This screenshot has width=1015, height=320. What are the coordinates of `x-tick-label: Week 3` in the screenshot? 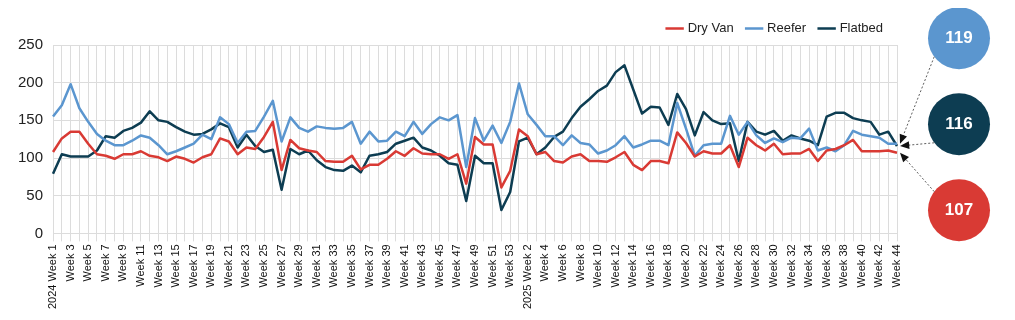 It's located at (69, 263).